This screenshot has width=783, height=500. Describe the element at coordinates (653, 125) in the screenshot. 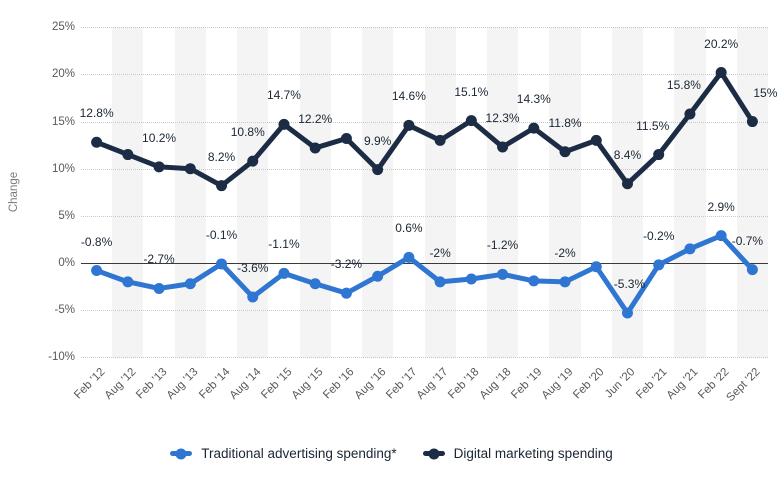

I see `data-label-digital-marketing: 11.5%` at that location.